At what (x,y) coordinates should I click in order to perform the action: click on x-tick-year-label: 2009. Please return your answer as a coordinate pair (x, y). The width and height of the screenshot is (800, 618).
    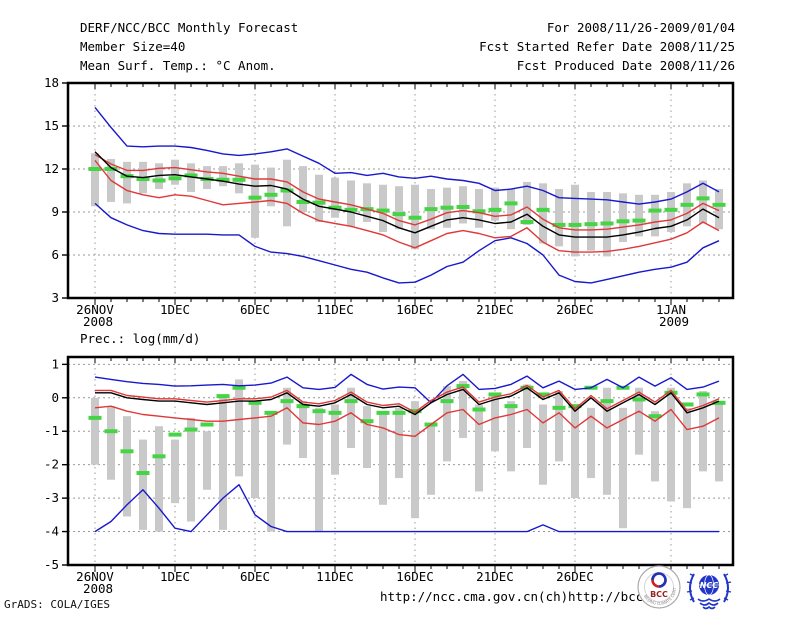
    Looking at the image, I should click on (674, 321).